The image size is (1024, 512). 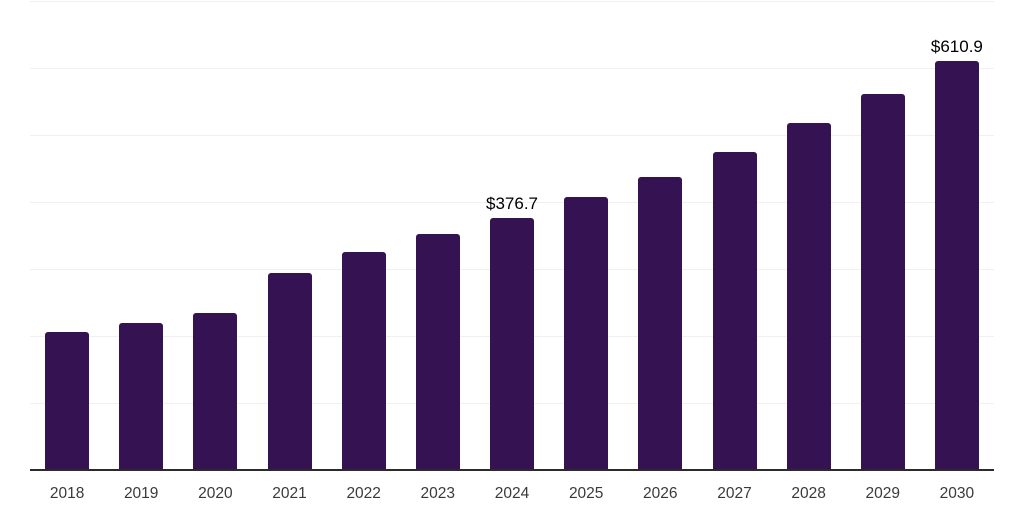 What do you see at coordinates (67, 493) in the screenshot?
I see `x-tick-2018: 2018` at bounding box center [67, 493].